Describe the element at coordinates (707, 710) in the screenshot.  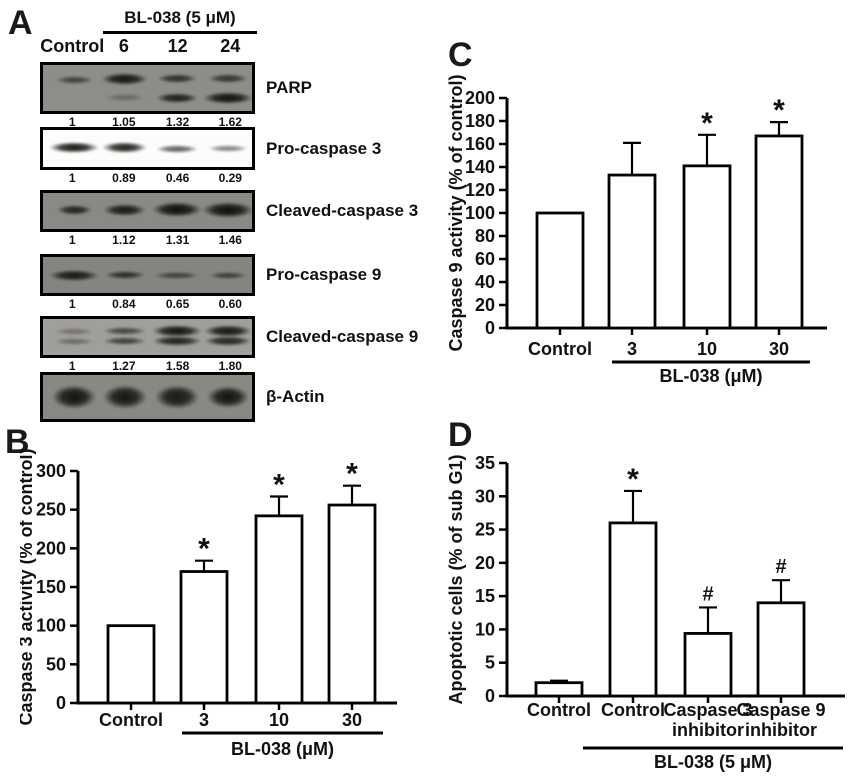
I see `x-category-label: Caspase 3` at that location.